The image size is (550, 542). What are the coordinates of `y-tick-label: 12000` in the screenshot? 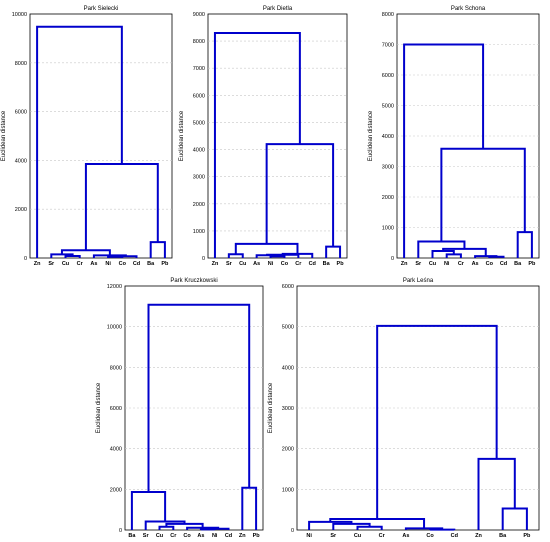 It's located at (114, 287).